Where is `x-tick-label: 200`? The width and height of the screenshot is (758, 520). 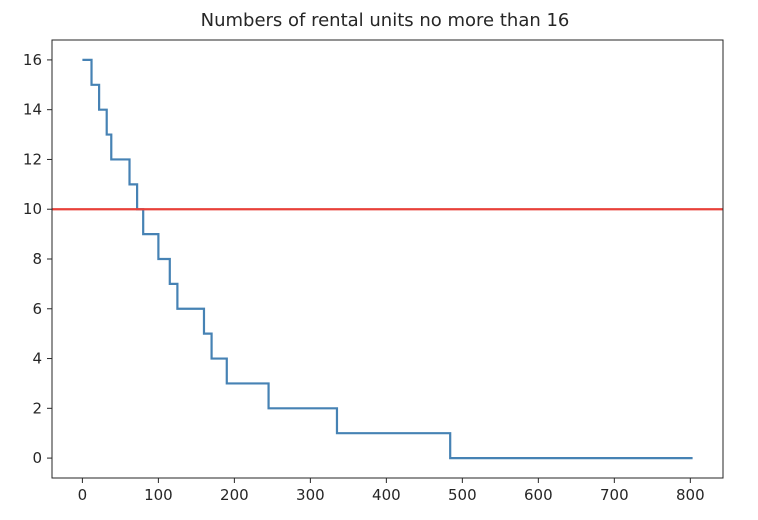
x-tick-label: 200 is located at coordinates (234, 495).